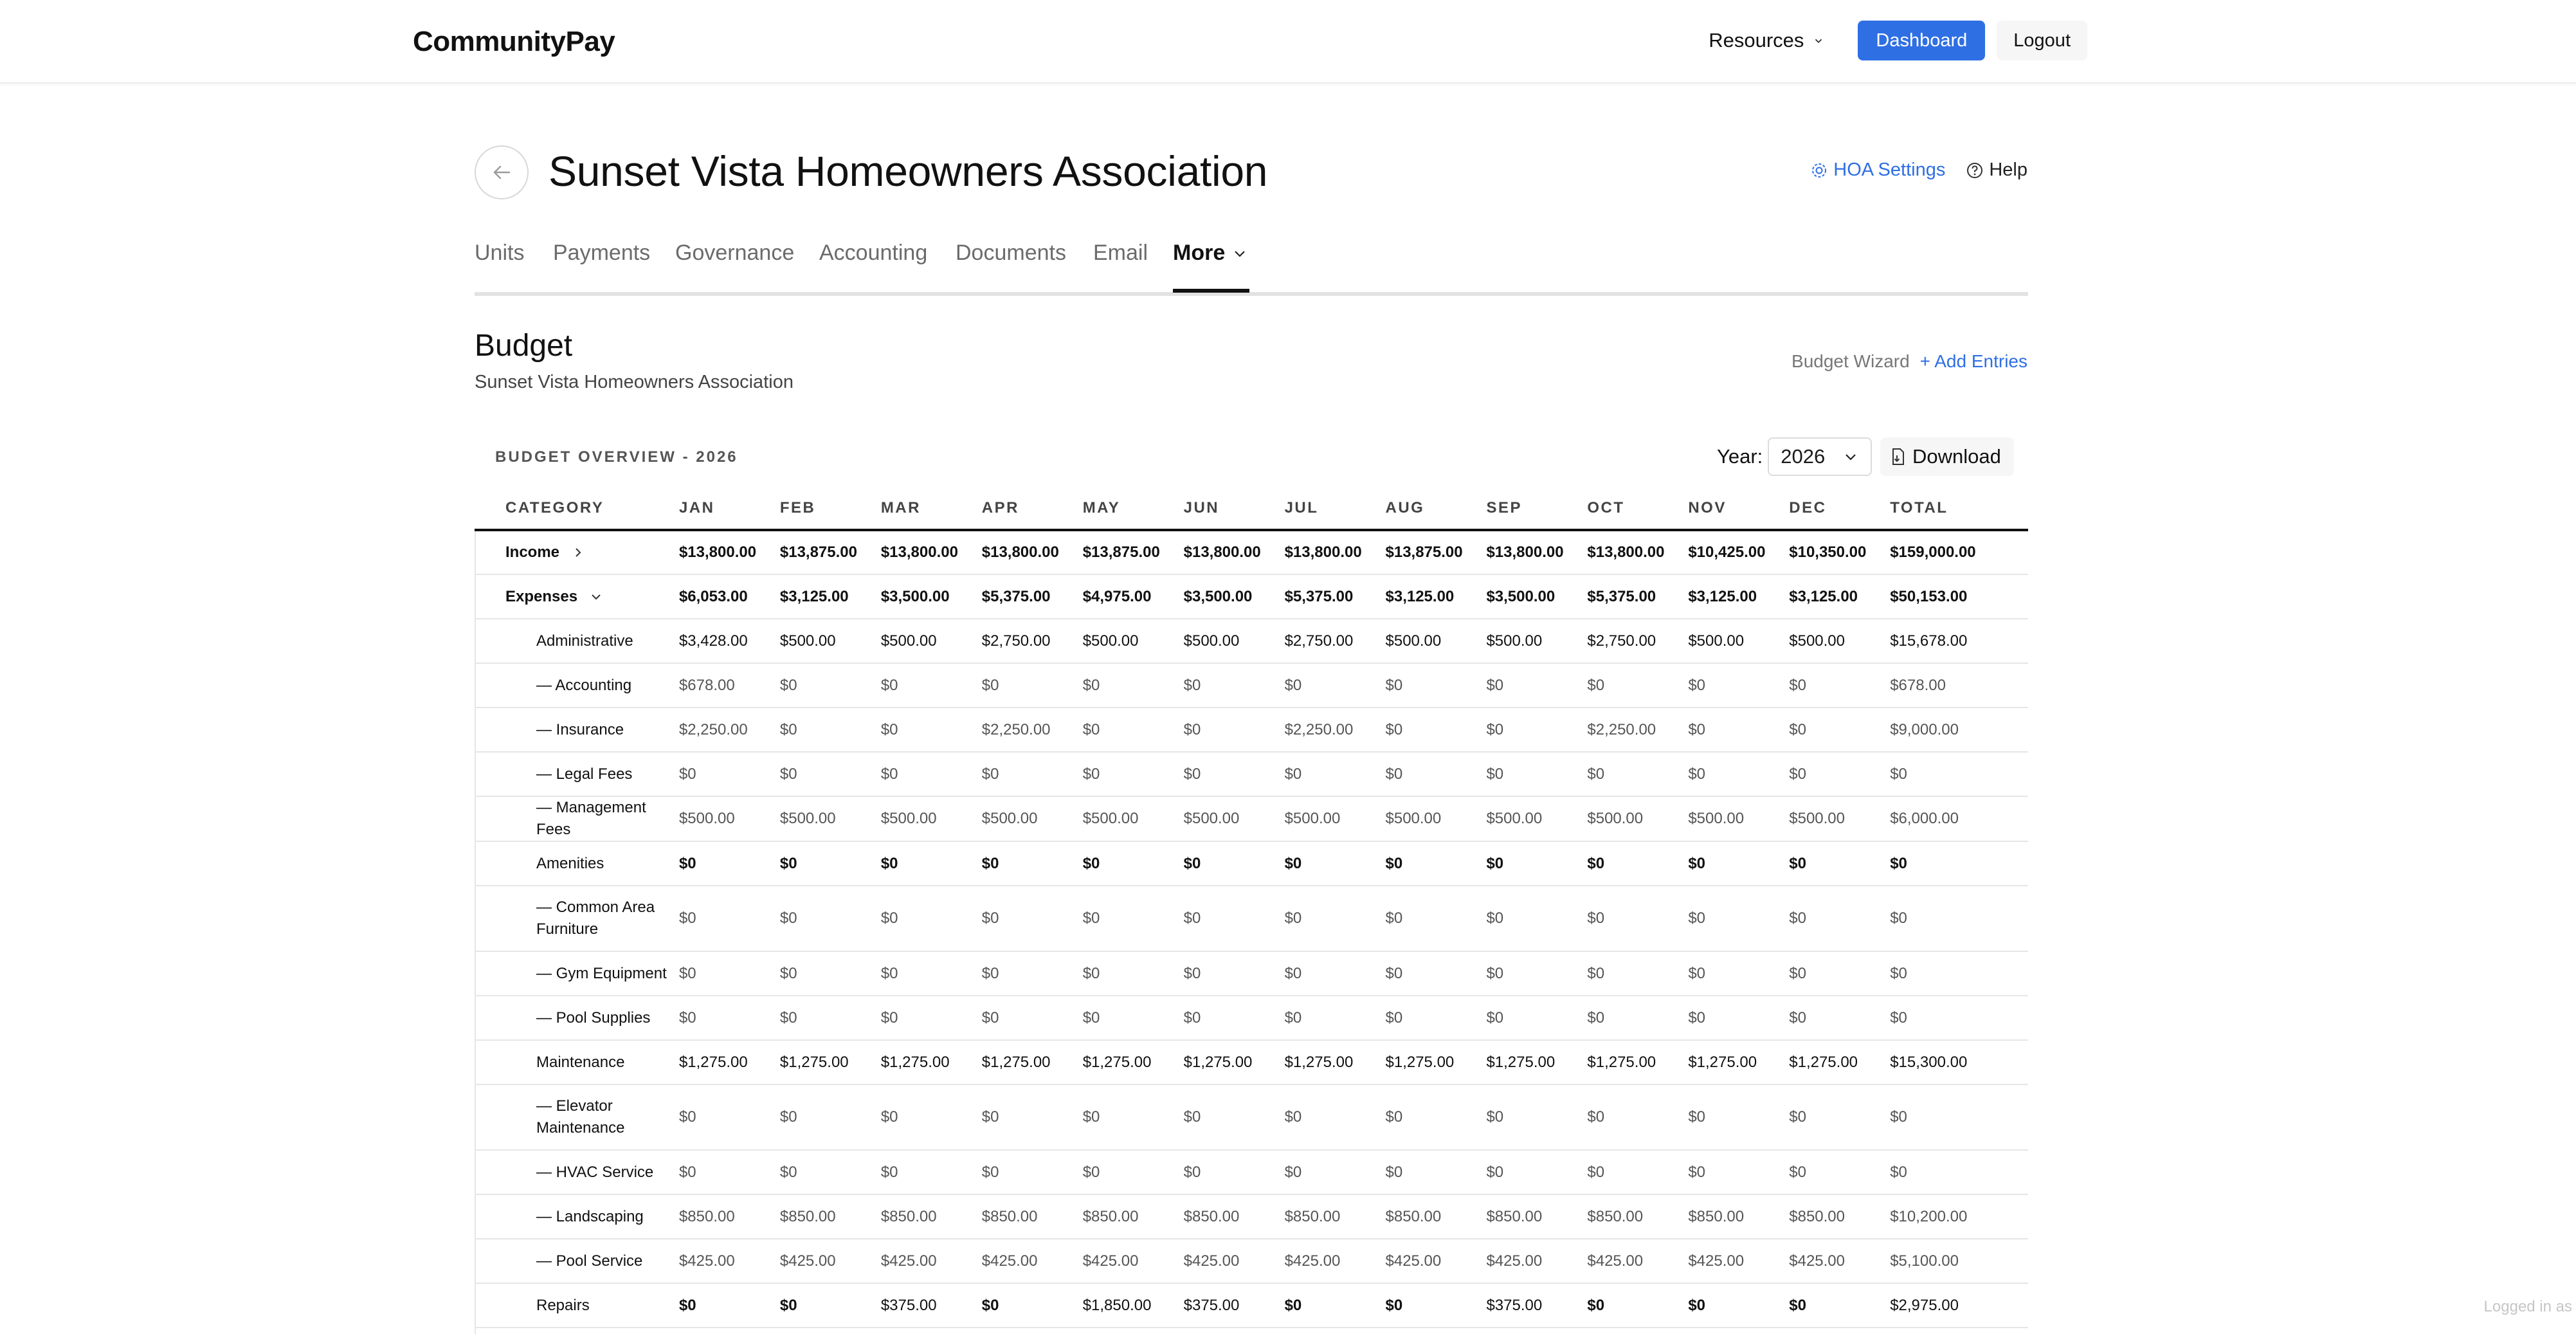 Image resolution: width=2576 pixels, height=1334 pixels. I want to click on download-button: Download, so click(1947, 456).